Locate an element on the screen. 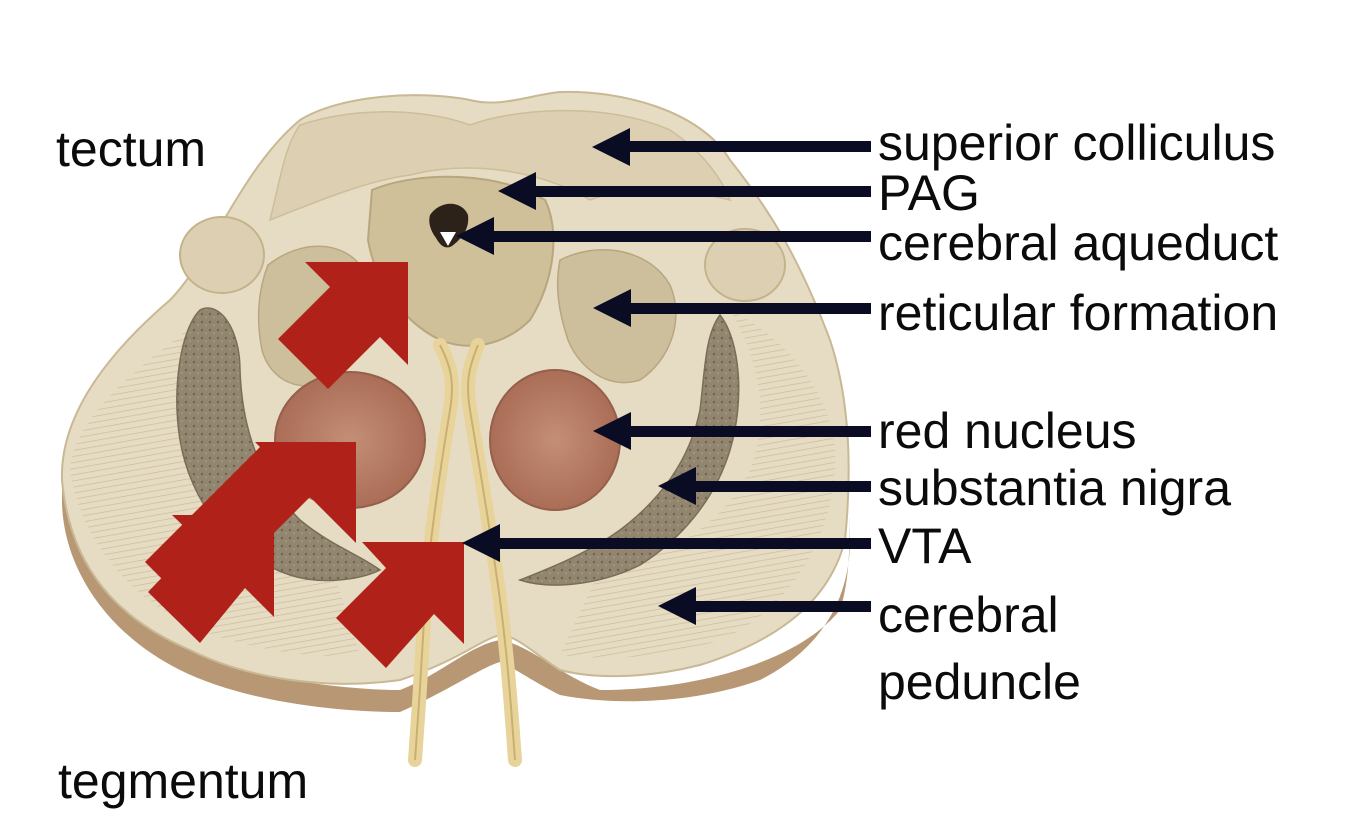  pointer-superior-colliculus is located at coordinates (731, 147).